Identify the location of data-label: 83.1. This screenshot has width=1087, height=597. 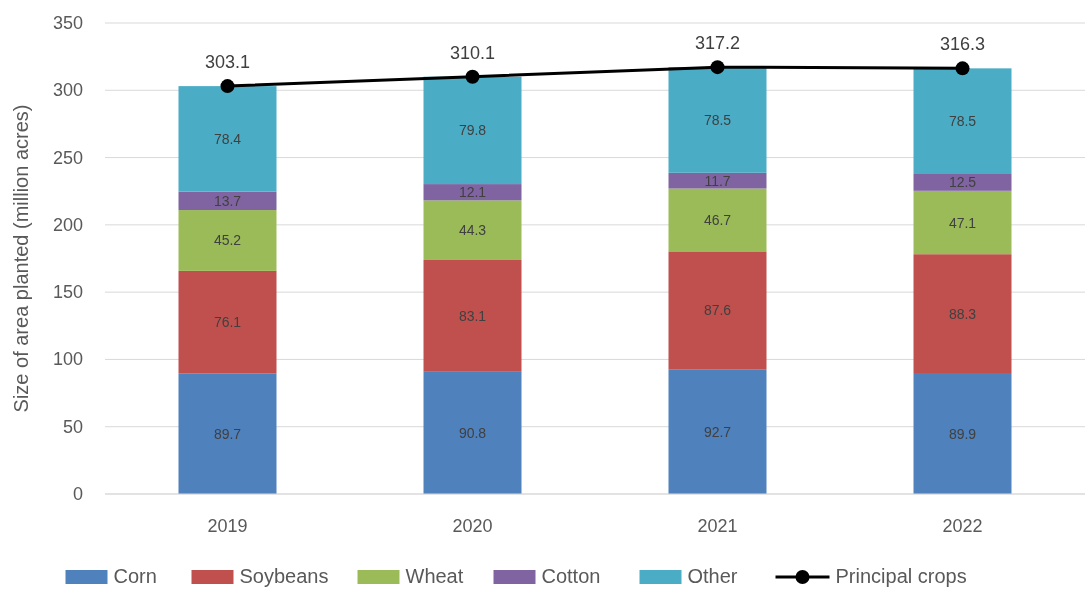
(472, 315).